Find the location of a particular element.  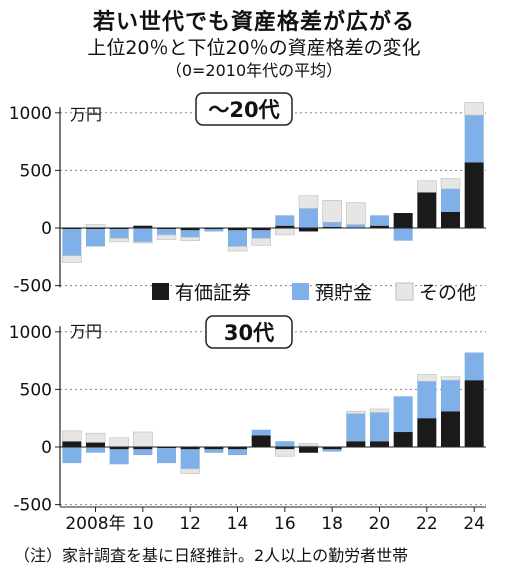

bar-securities-2009 is located at coordinates (119, 229).